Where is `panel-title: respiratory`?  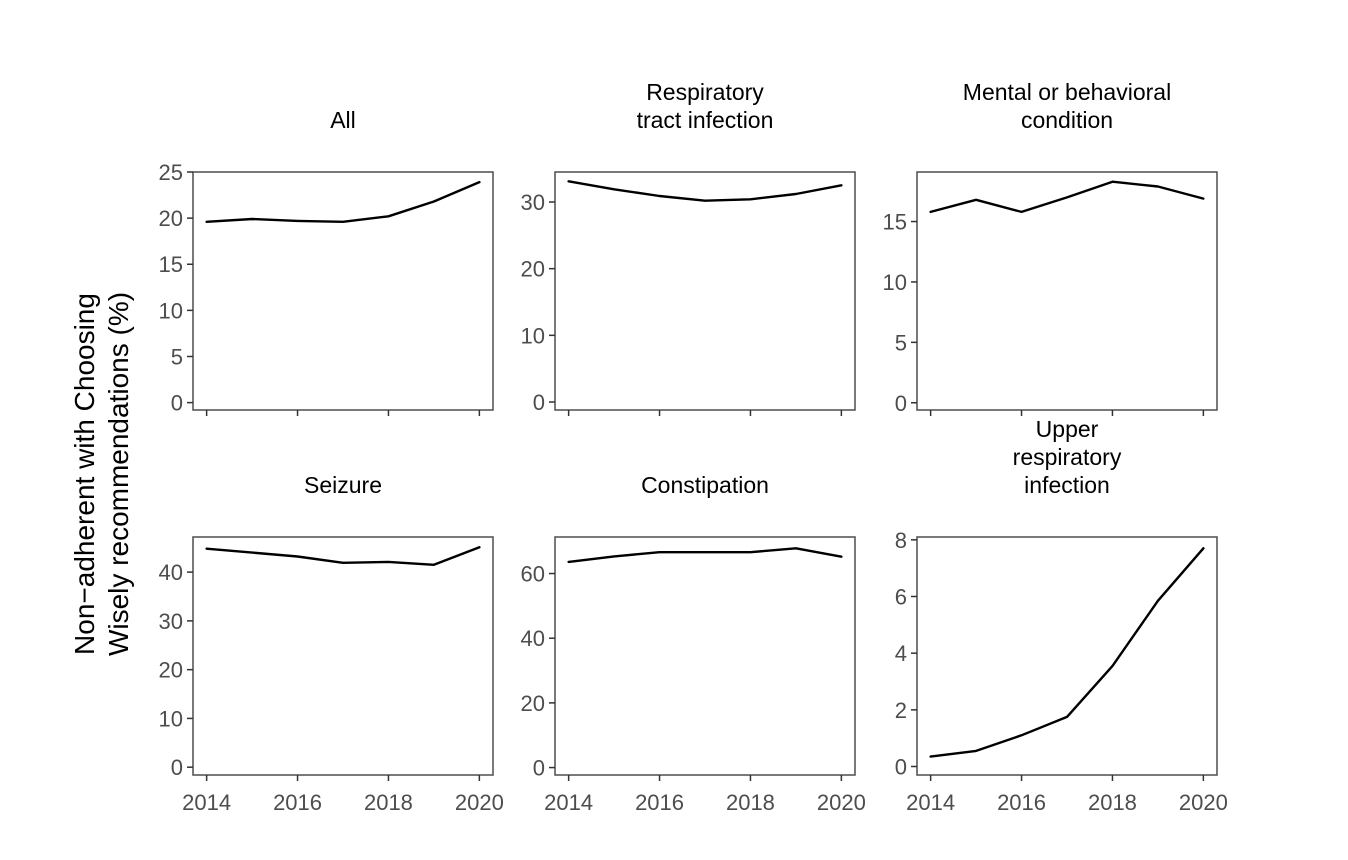 panel-title: respiratory is located at coordinates (1067, 457).